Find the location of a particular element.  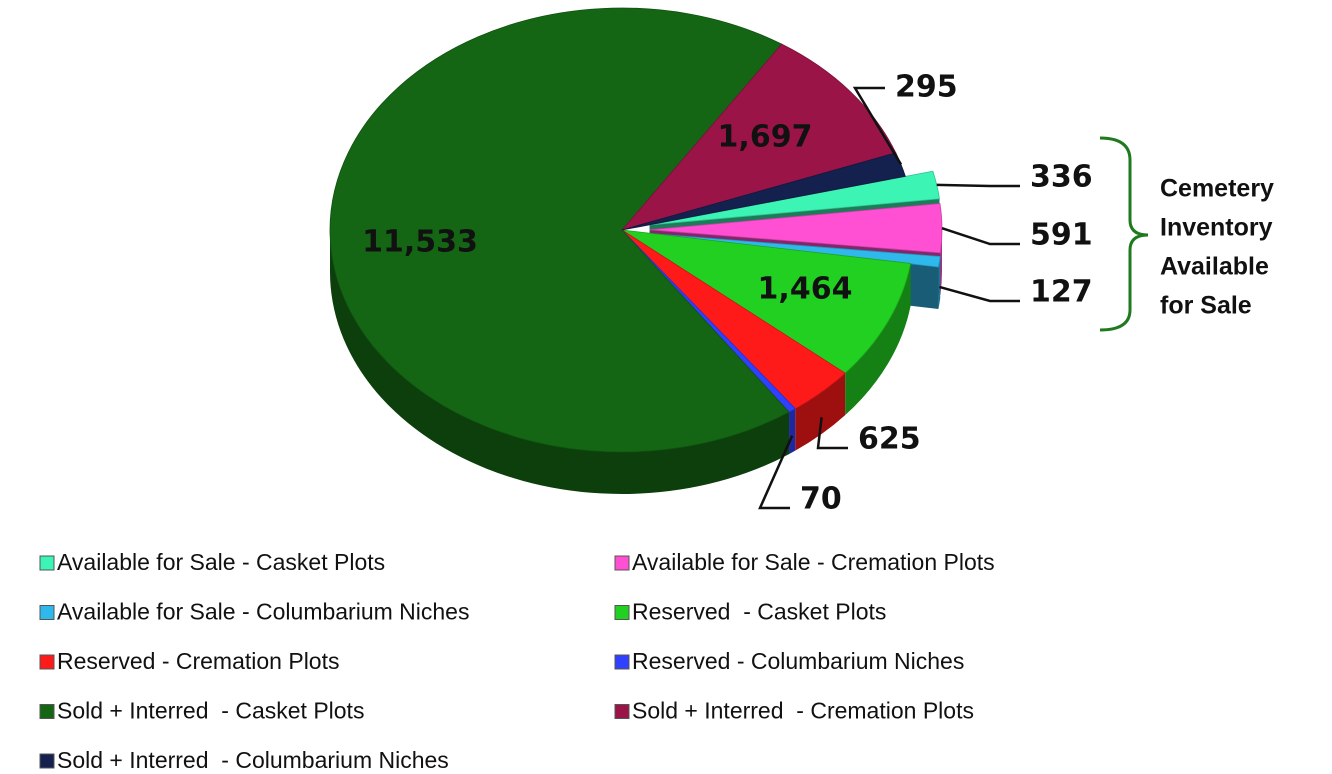

annotation: for Sale is located at coordinates (1206, 306).